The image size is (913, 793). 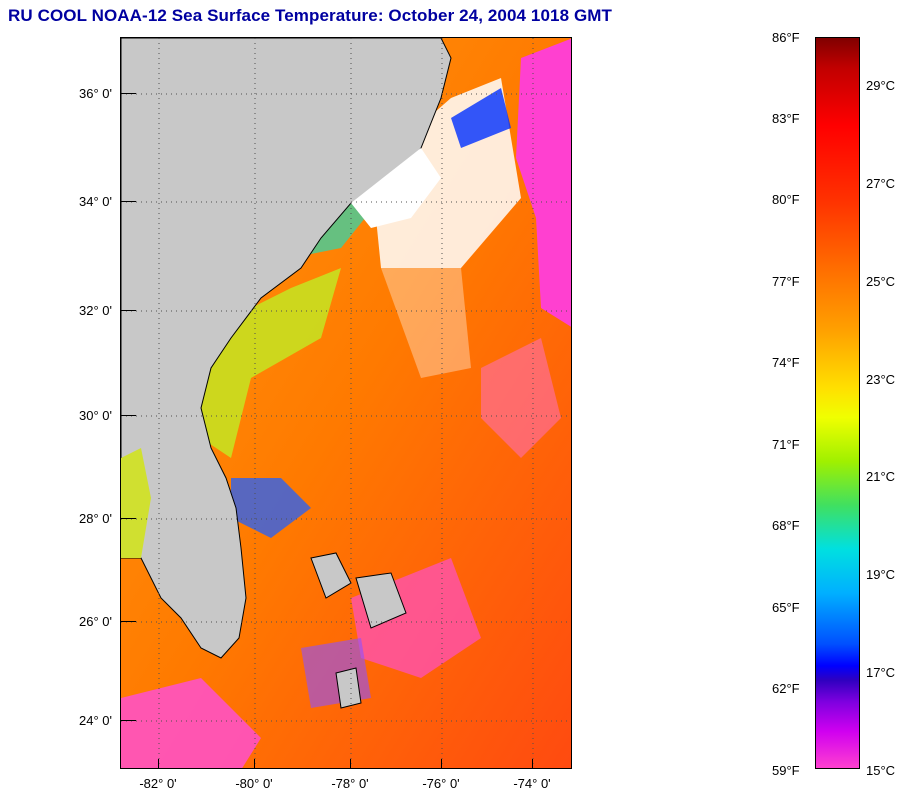 I want to click on celsius-label: 17°C, so click(x=881, y=672).